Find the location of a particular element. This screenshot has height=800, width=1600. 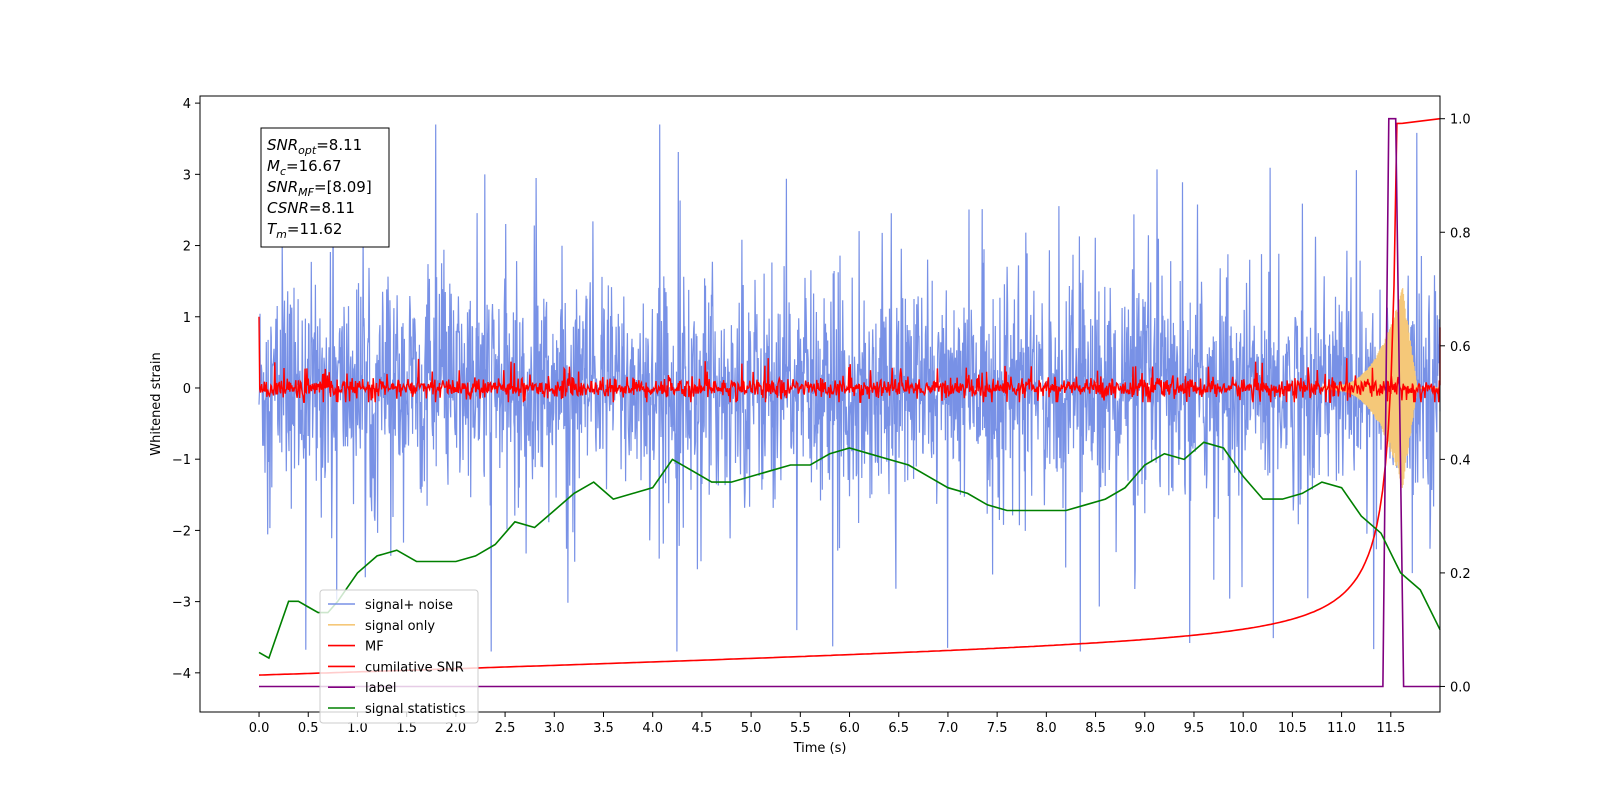

y-axis-left: 4 3 2 1 0 −1 −2 −3 −4 is located at coordinates (186, 389).